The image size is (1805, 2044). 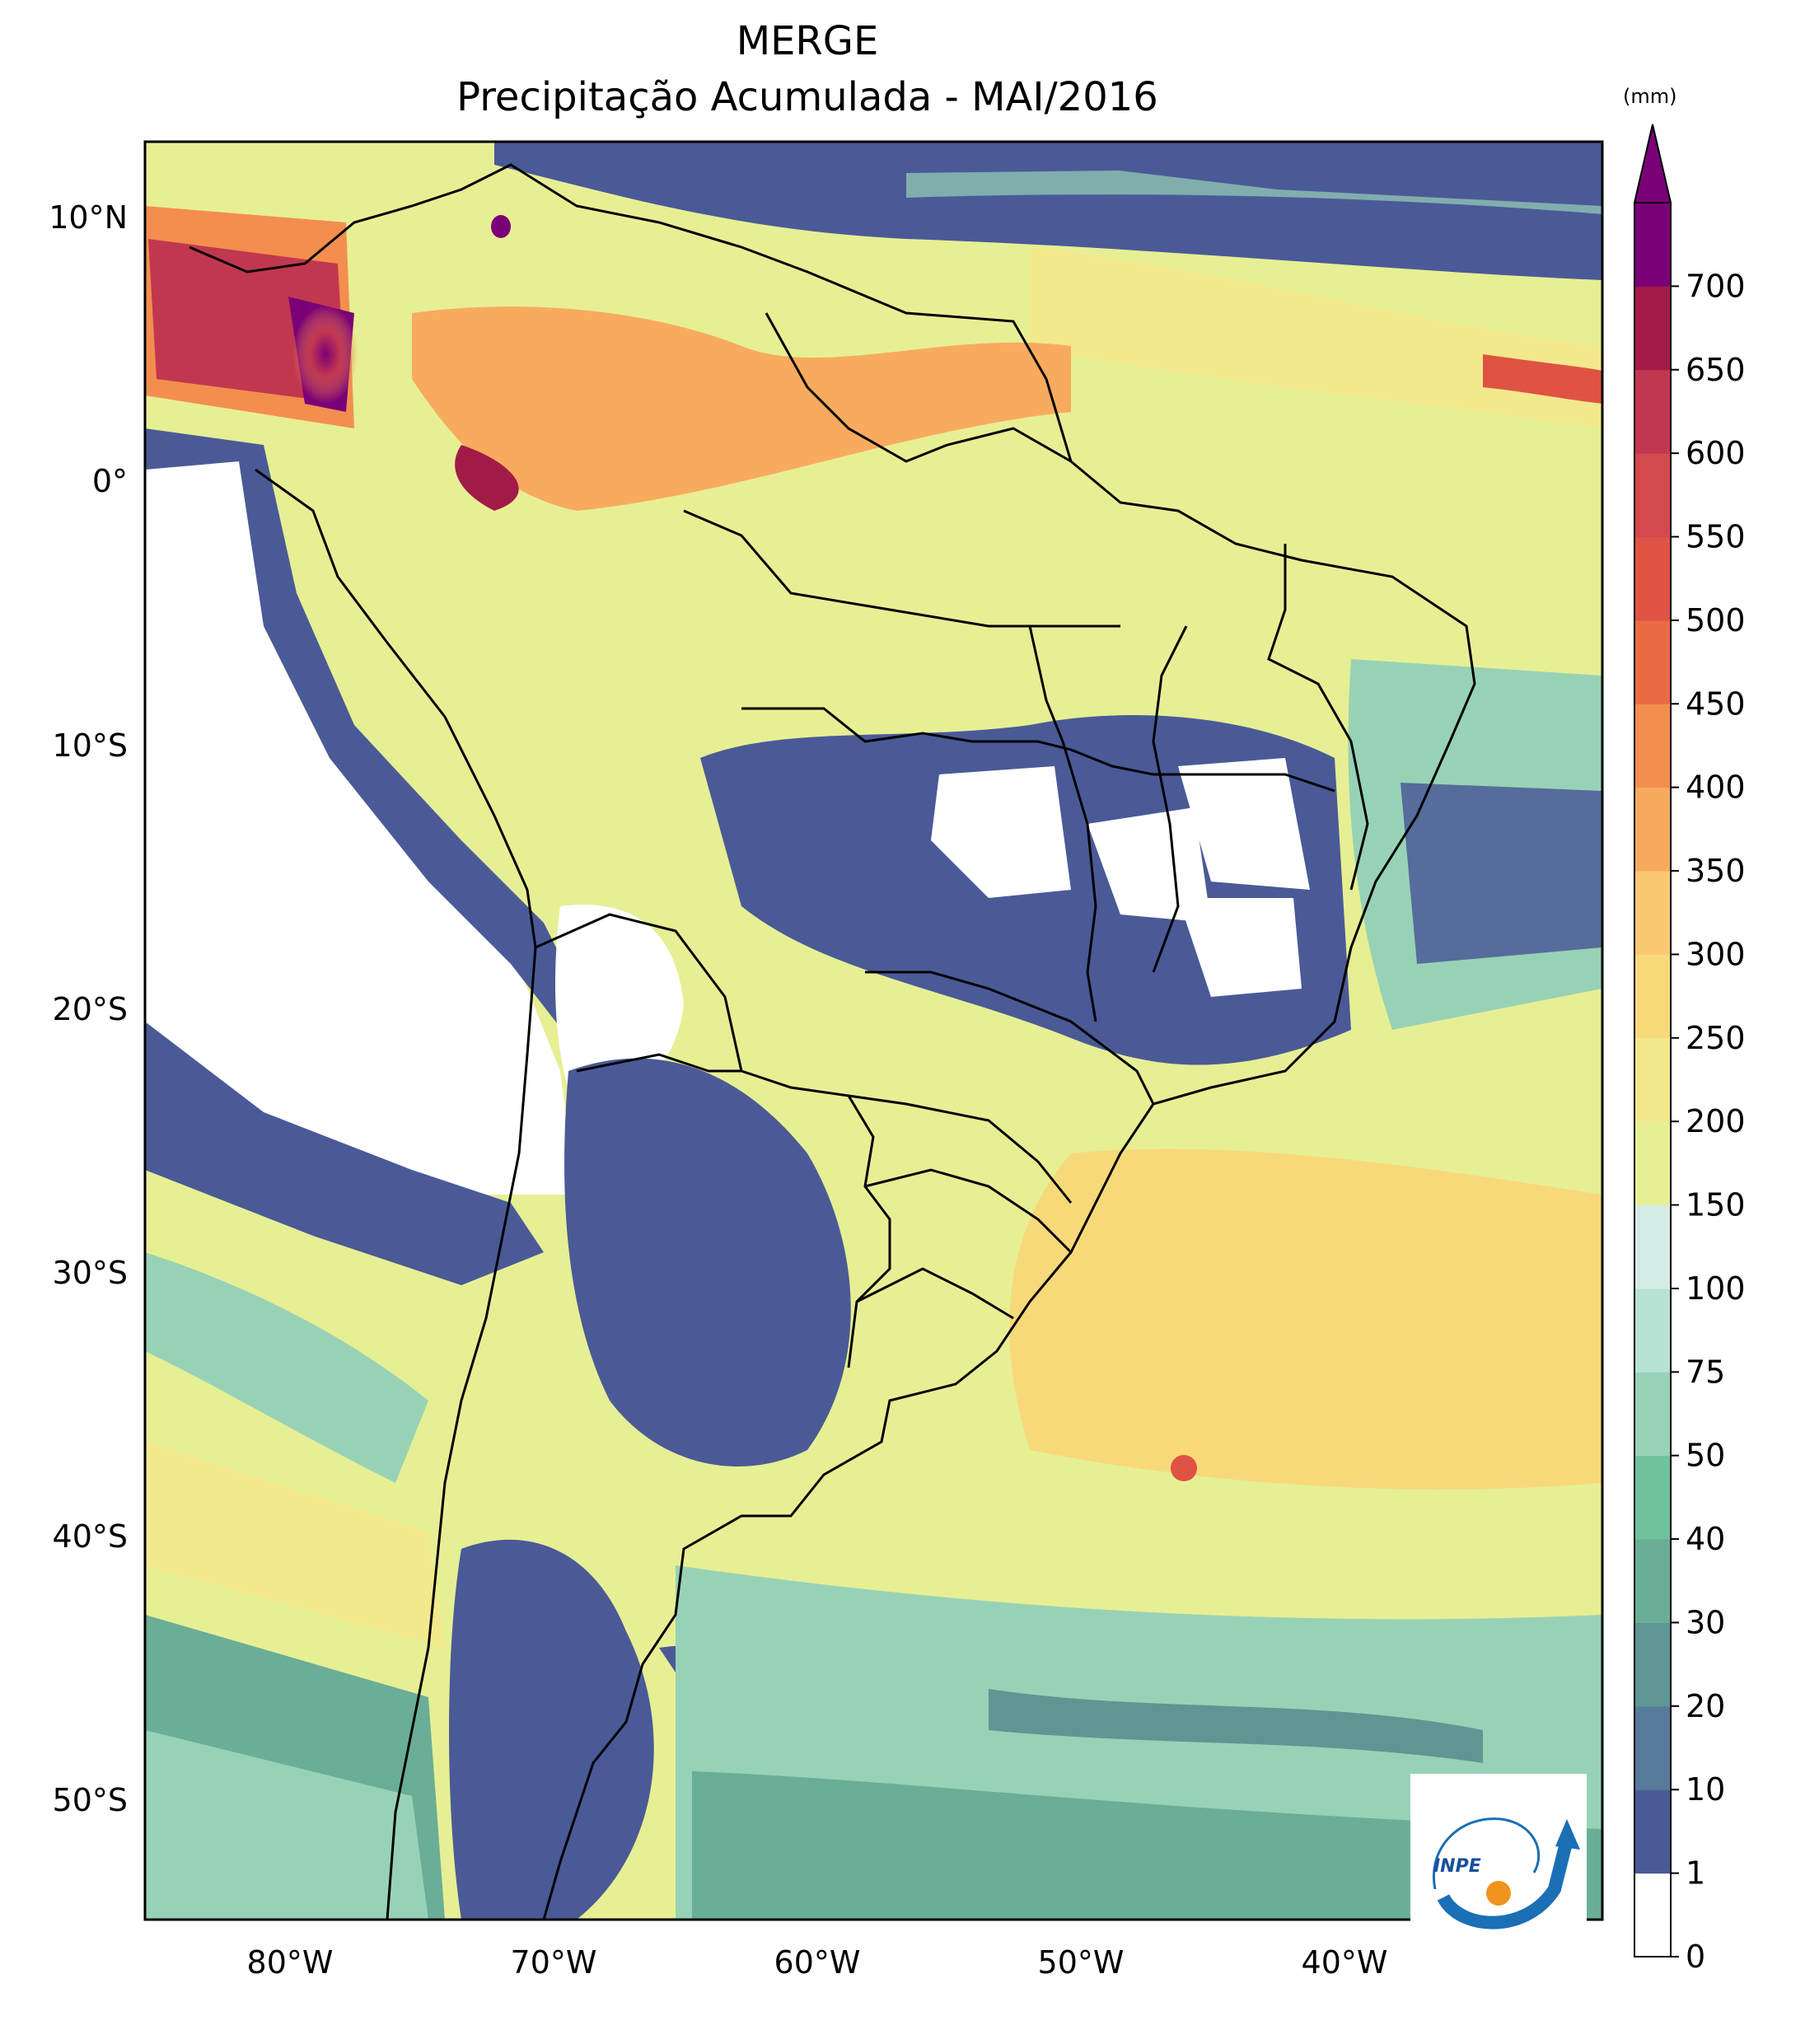 I want to click on lon-label: 40°W, so click(x=1345, y=1962).